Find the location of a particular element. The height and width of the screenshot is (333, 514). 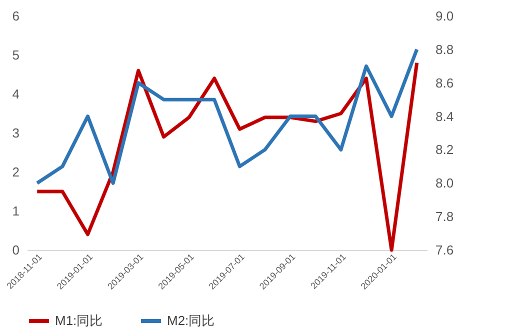

y2-tick-label: 8.4 is located at coordinates (445, 116).